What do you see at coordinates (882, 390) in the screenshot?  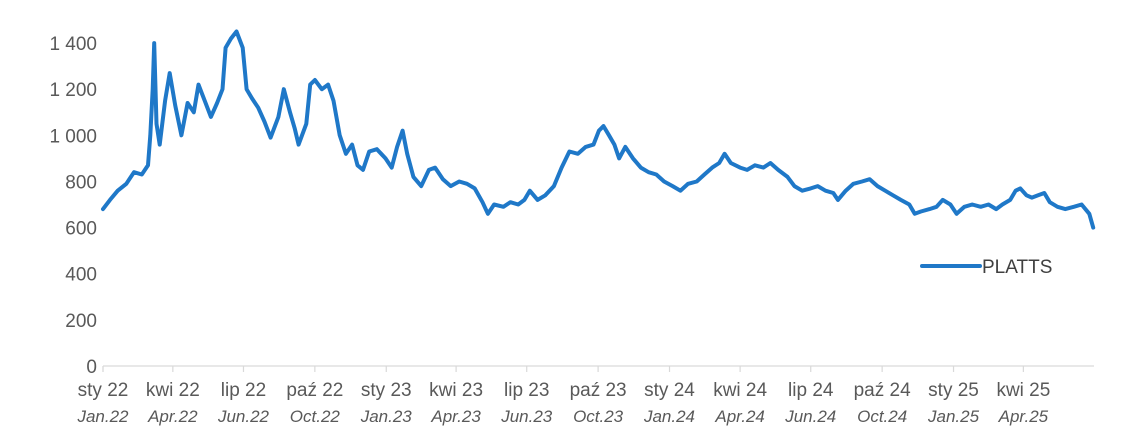 I see `x-tick-label: paź 24` at bounding box center [882, 390].